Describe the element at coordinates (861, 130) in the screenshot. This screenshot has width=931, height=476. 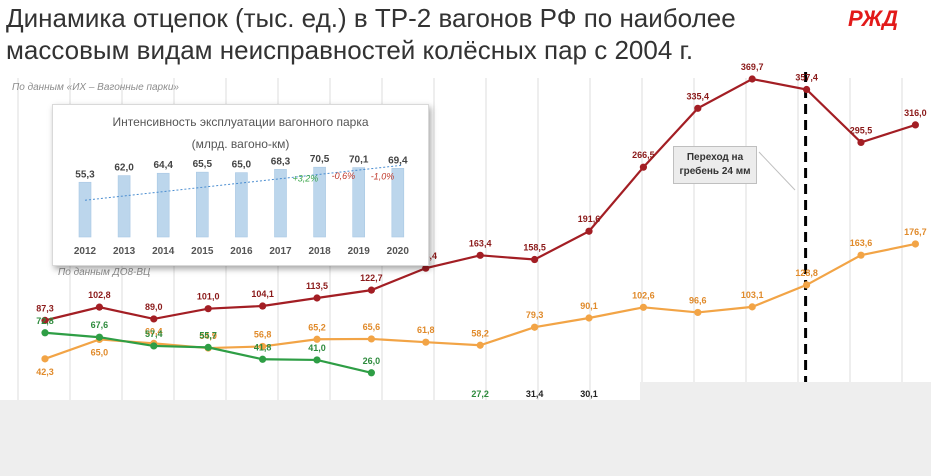
I see `data-label: 295,5` at that location.